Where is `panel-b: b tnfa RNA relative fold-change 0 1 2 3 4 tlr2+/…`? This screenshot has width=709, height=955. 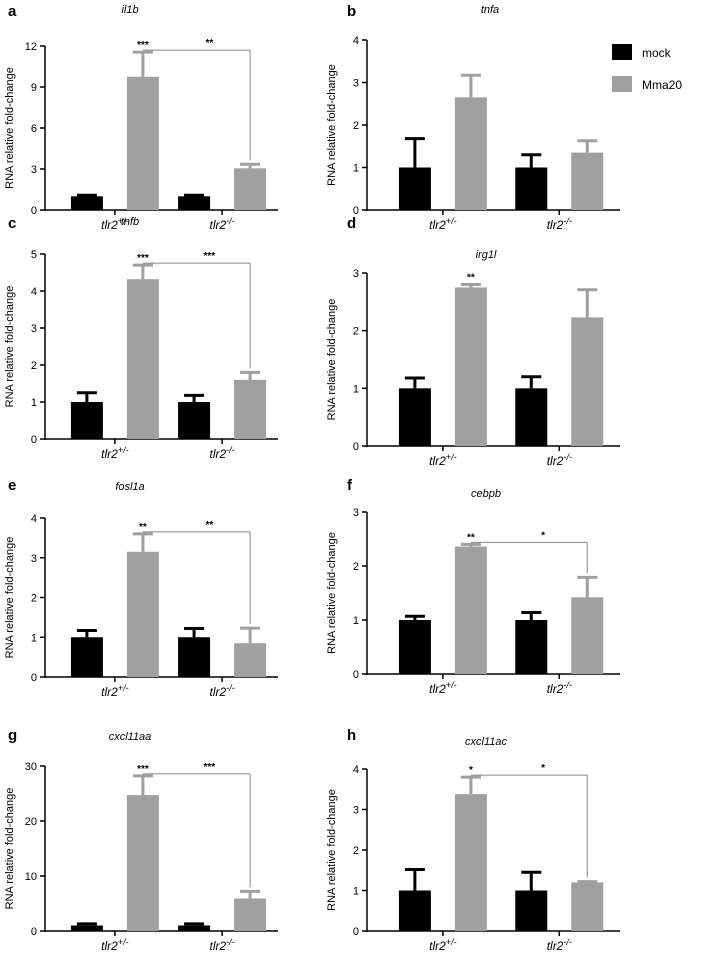
panel-b: b tnfa RNA relative fold-change 0 1 2 3 4 tlr2+/… is located at coordinates (473, 117).